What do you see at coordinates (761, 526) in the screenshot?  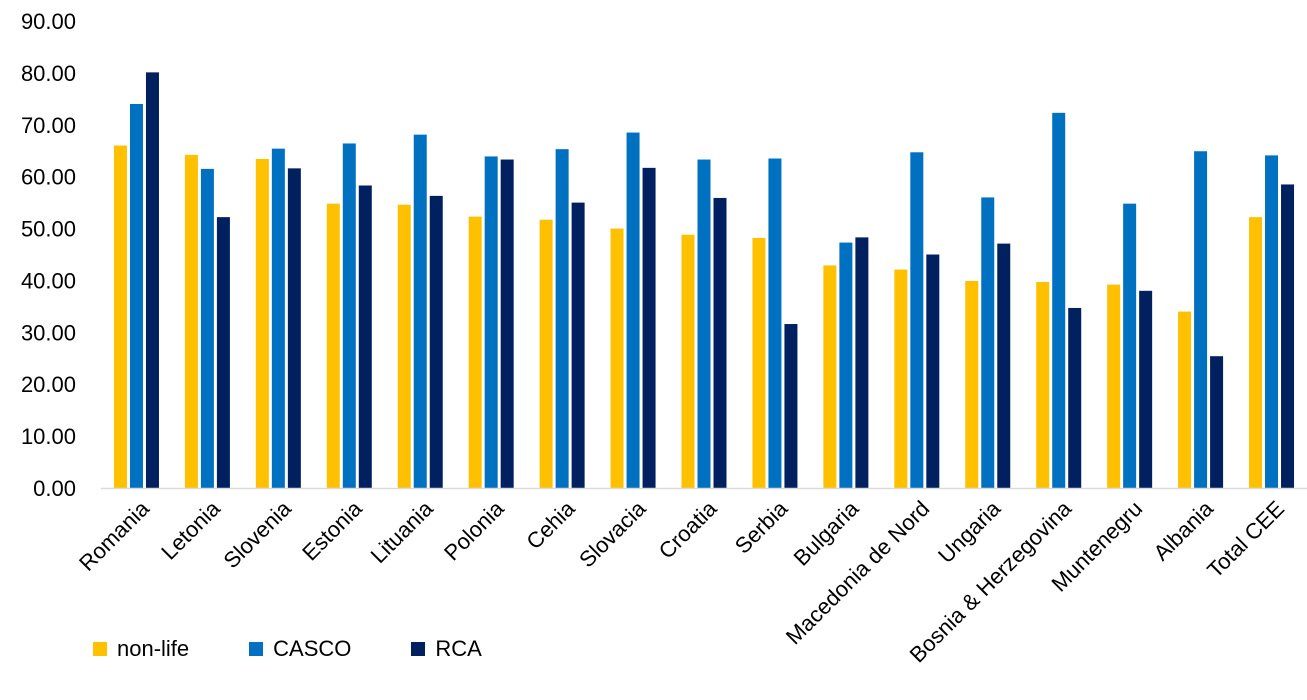 I see `x-category-label: Serbia` at bounding box center [761, 526].